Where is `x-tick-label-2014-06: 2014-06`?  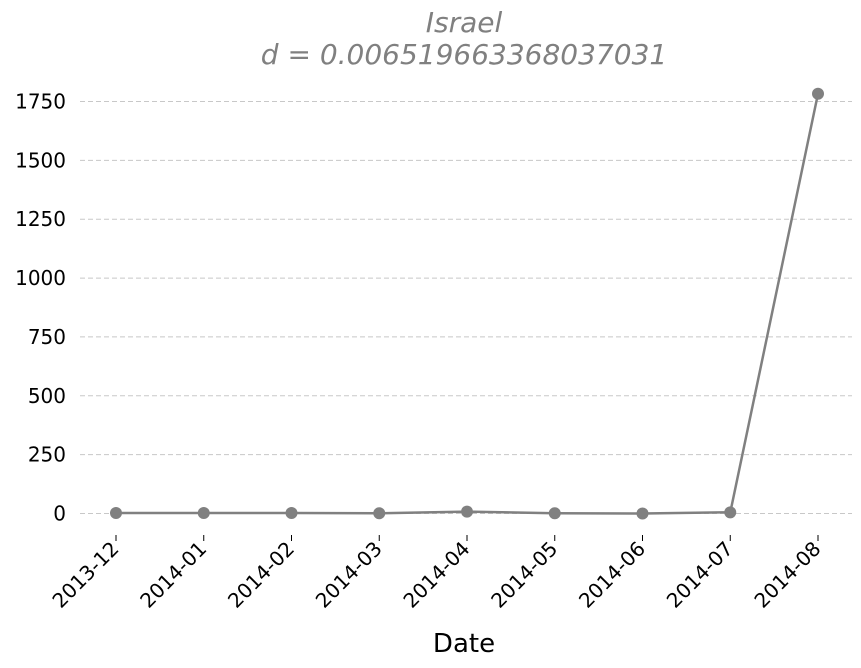
x-tick-label-2014-06: 2014-06 is located at coordinates (612, 575).